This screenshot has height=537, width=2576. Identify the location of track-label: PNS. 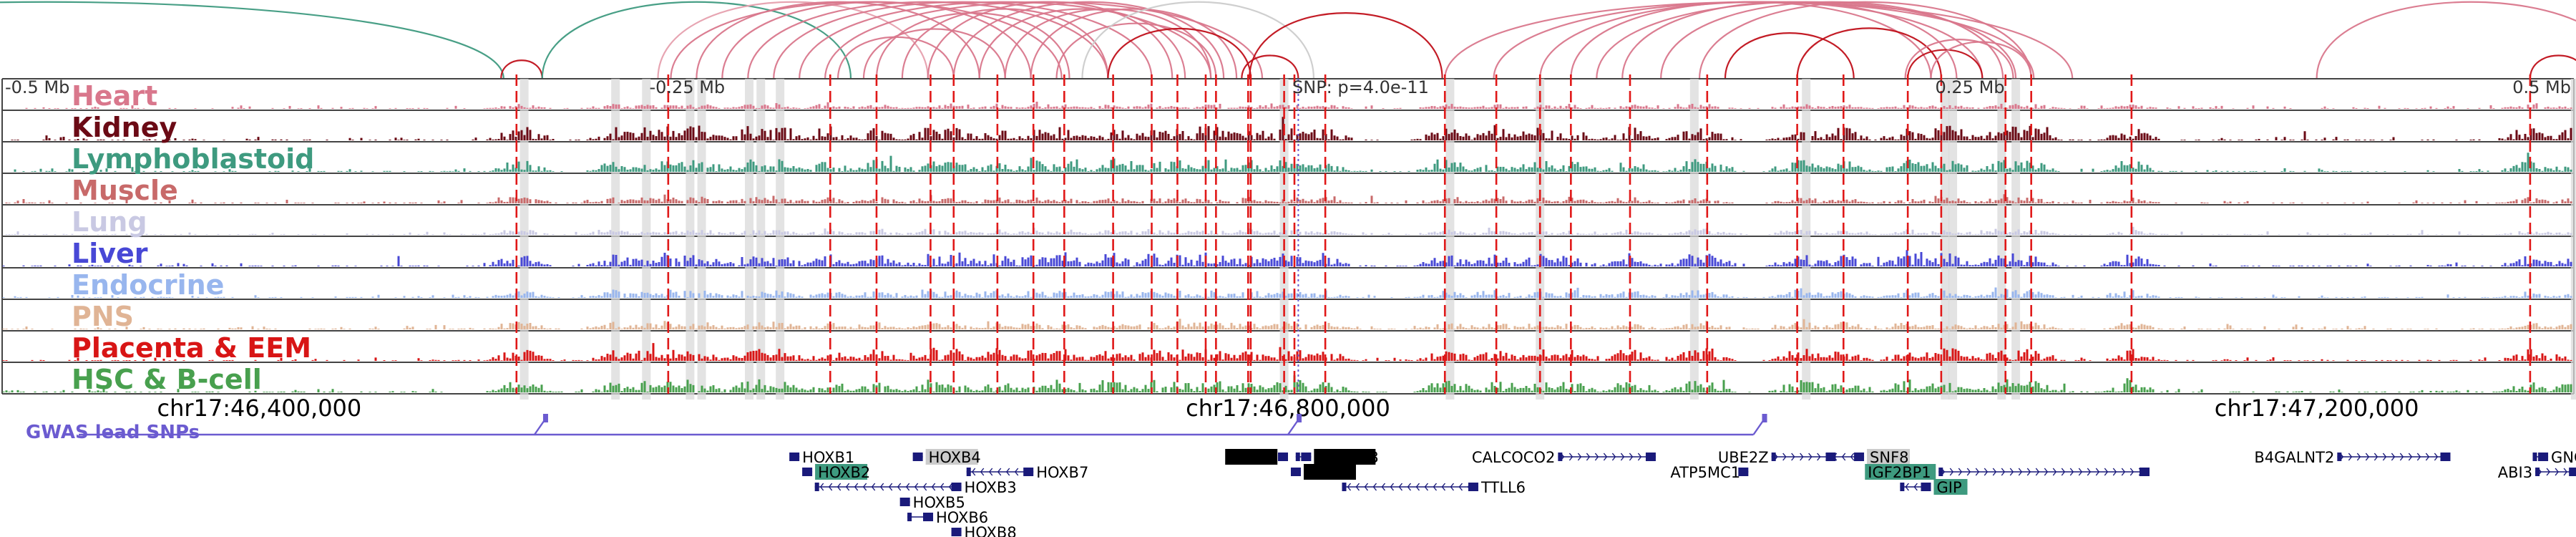
(103, 316).